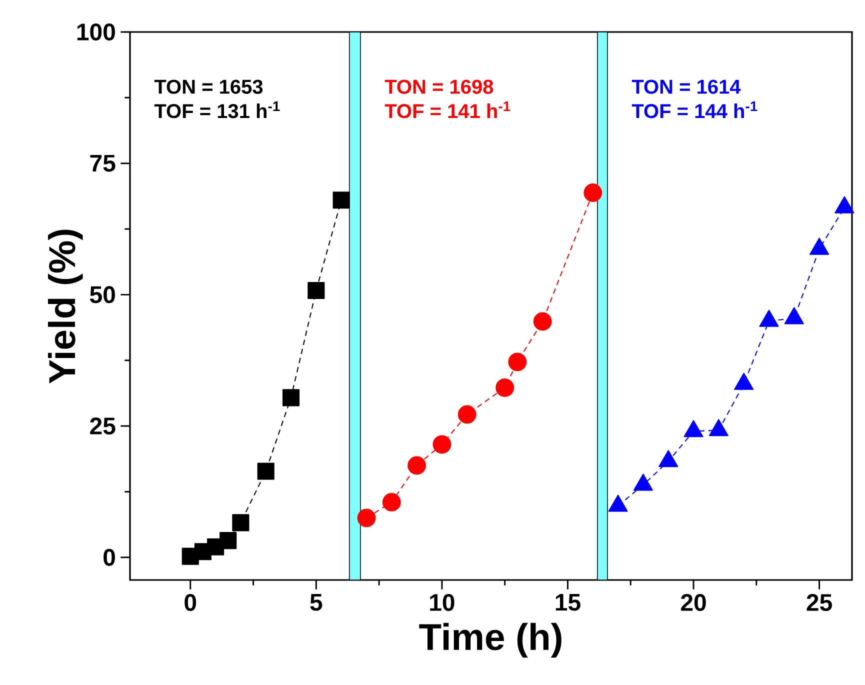 The image size is (865, 685). Describe the element at coordinates (103, 163) in the screenshot. I see `y-tick-label: 75` at that location.